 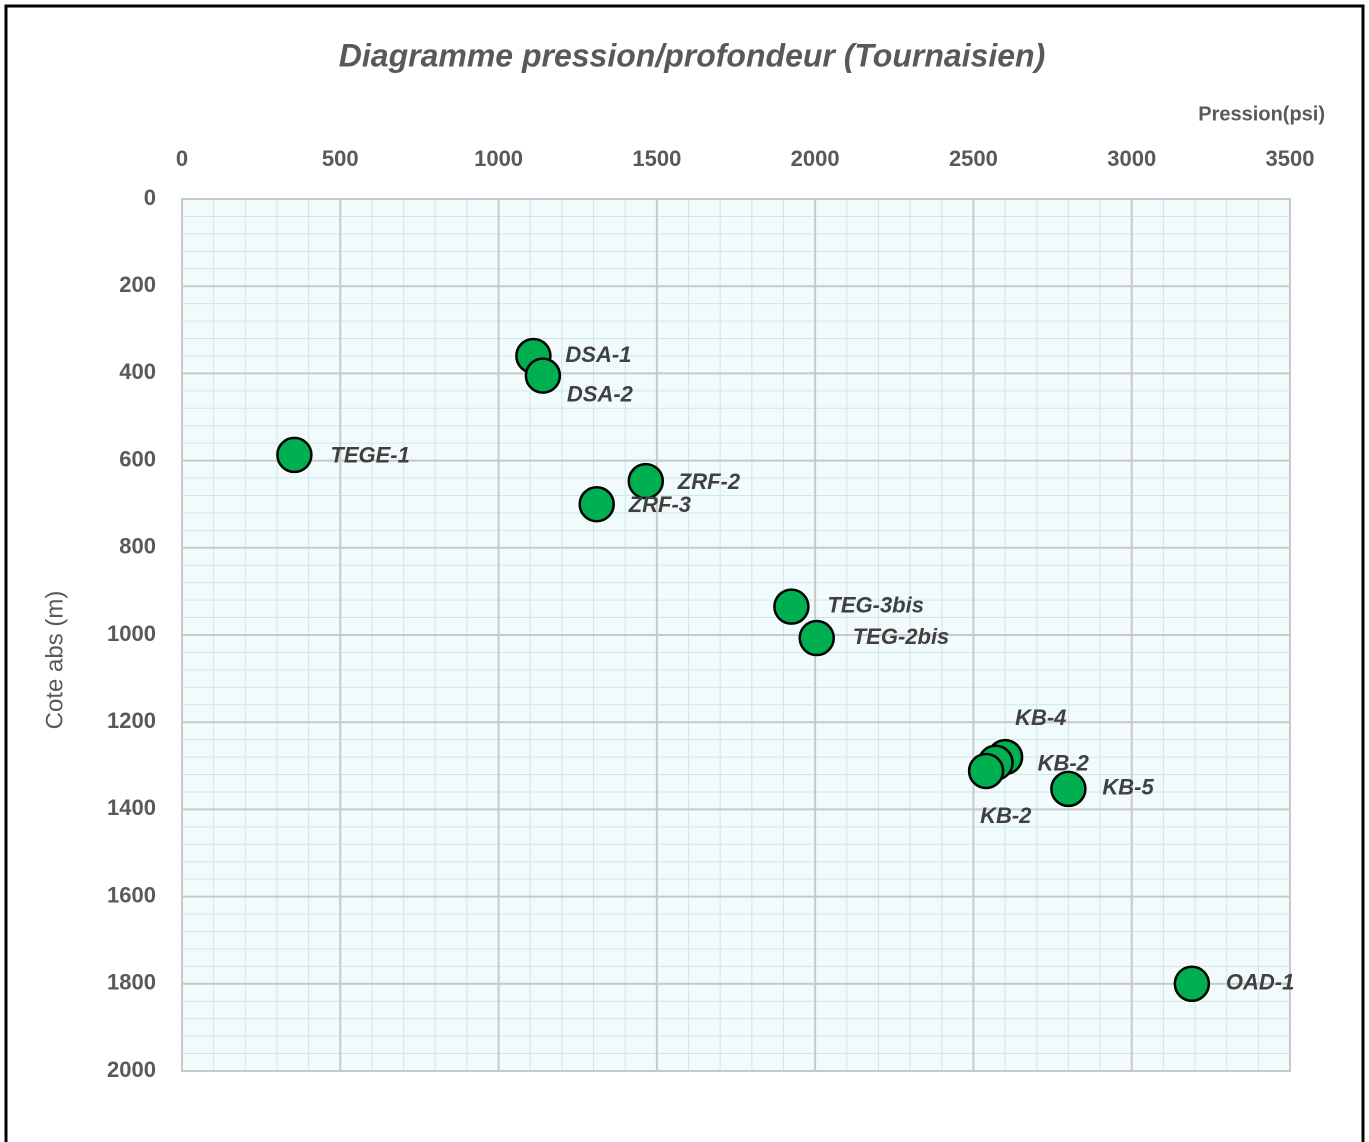 What do you see at coordinates (137, 458) in the screenshot?
I see `y-tick-label: 600` at bounding box center [137, 458].